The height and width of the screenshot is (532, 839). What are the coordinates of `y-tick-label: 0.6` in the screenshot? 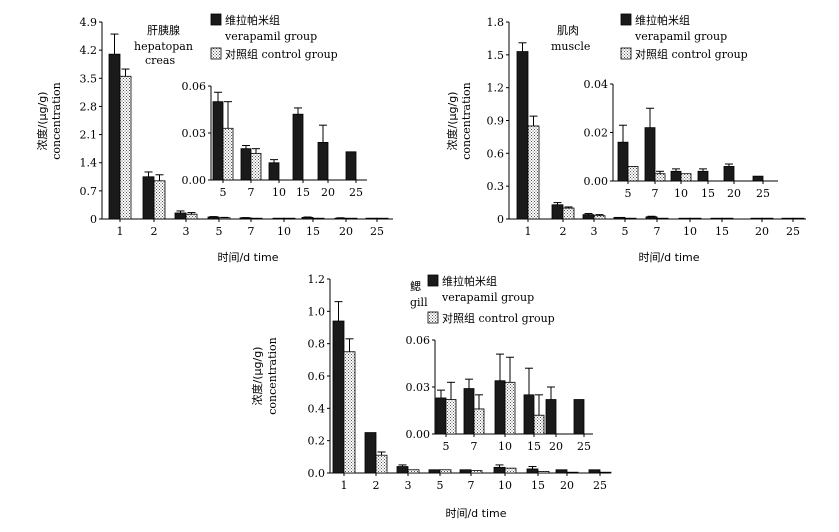 It's located at (317, 376).